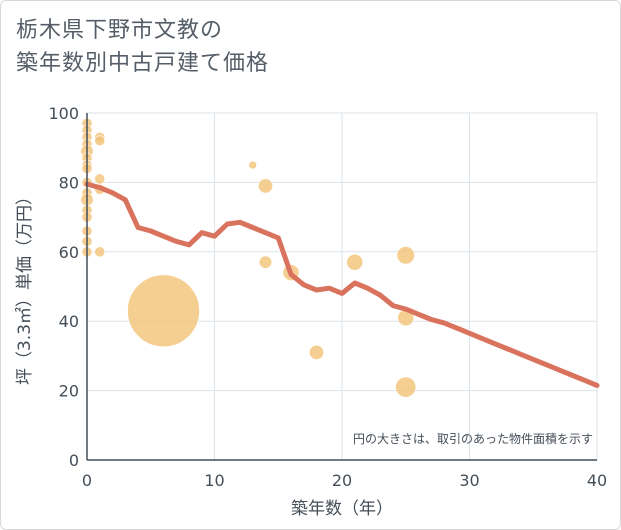 This screenshot has width=621, height=530. What do you see at coordinates (74, 460) in the screenshot?
I see `y-tick-label: 0` at bounding box center [74, 460].